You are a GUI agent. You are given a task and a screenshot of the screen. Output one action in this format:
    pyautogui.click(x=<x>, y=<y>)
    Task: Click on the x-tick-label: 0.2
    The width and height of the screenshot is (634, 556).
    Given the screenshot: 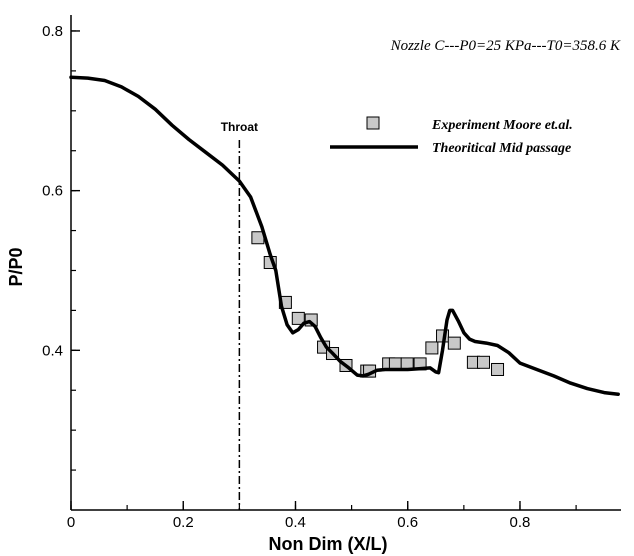 What is the action you would take?
    pyautogui.click(x=183, y=522)
    